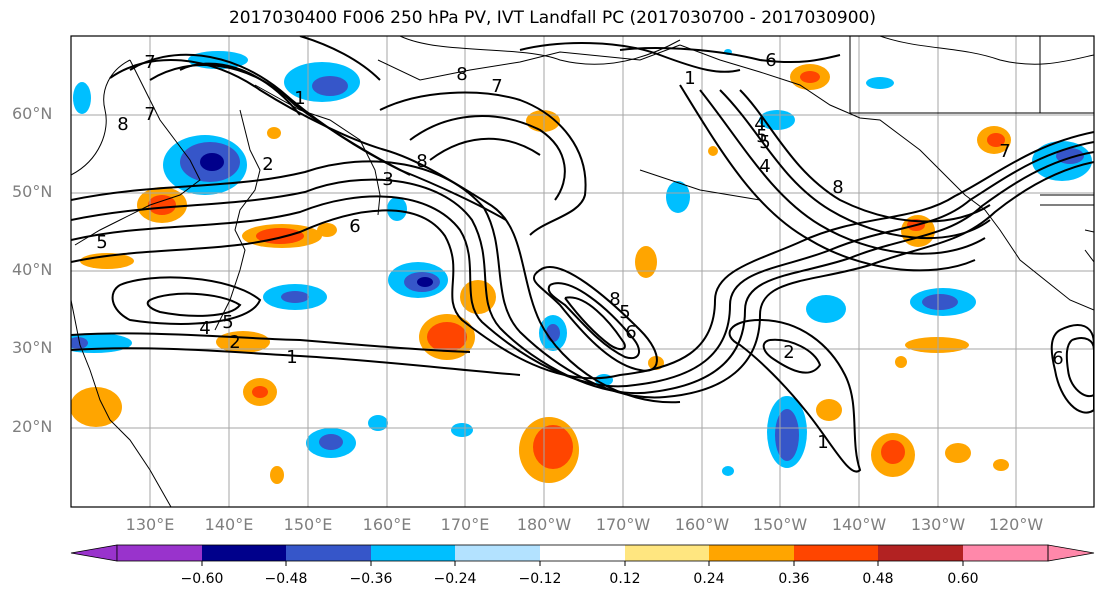 This screenshot has width=1105, height=601. I want to click on colorbar, so click(582, 555).